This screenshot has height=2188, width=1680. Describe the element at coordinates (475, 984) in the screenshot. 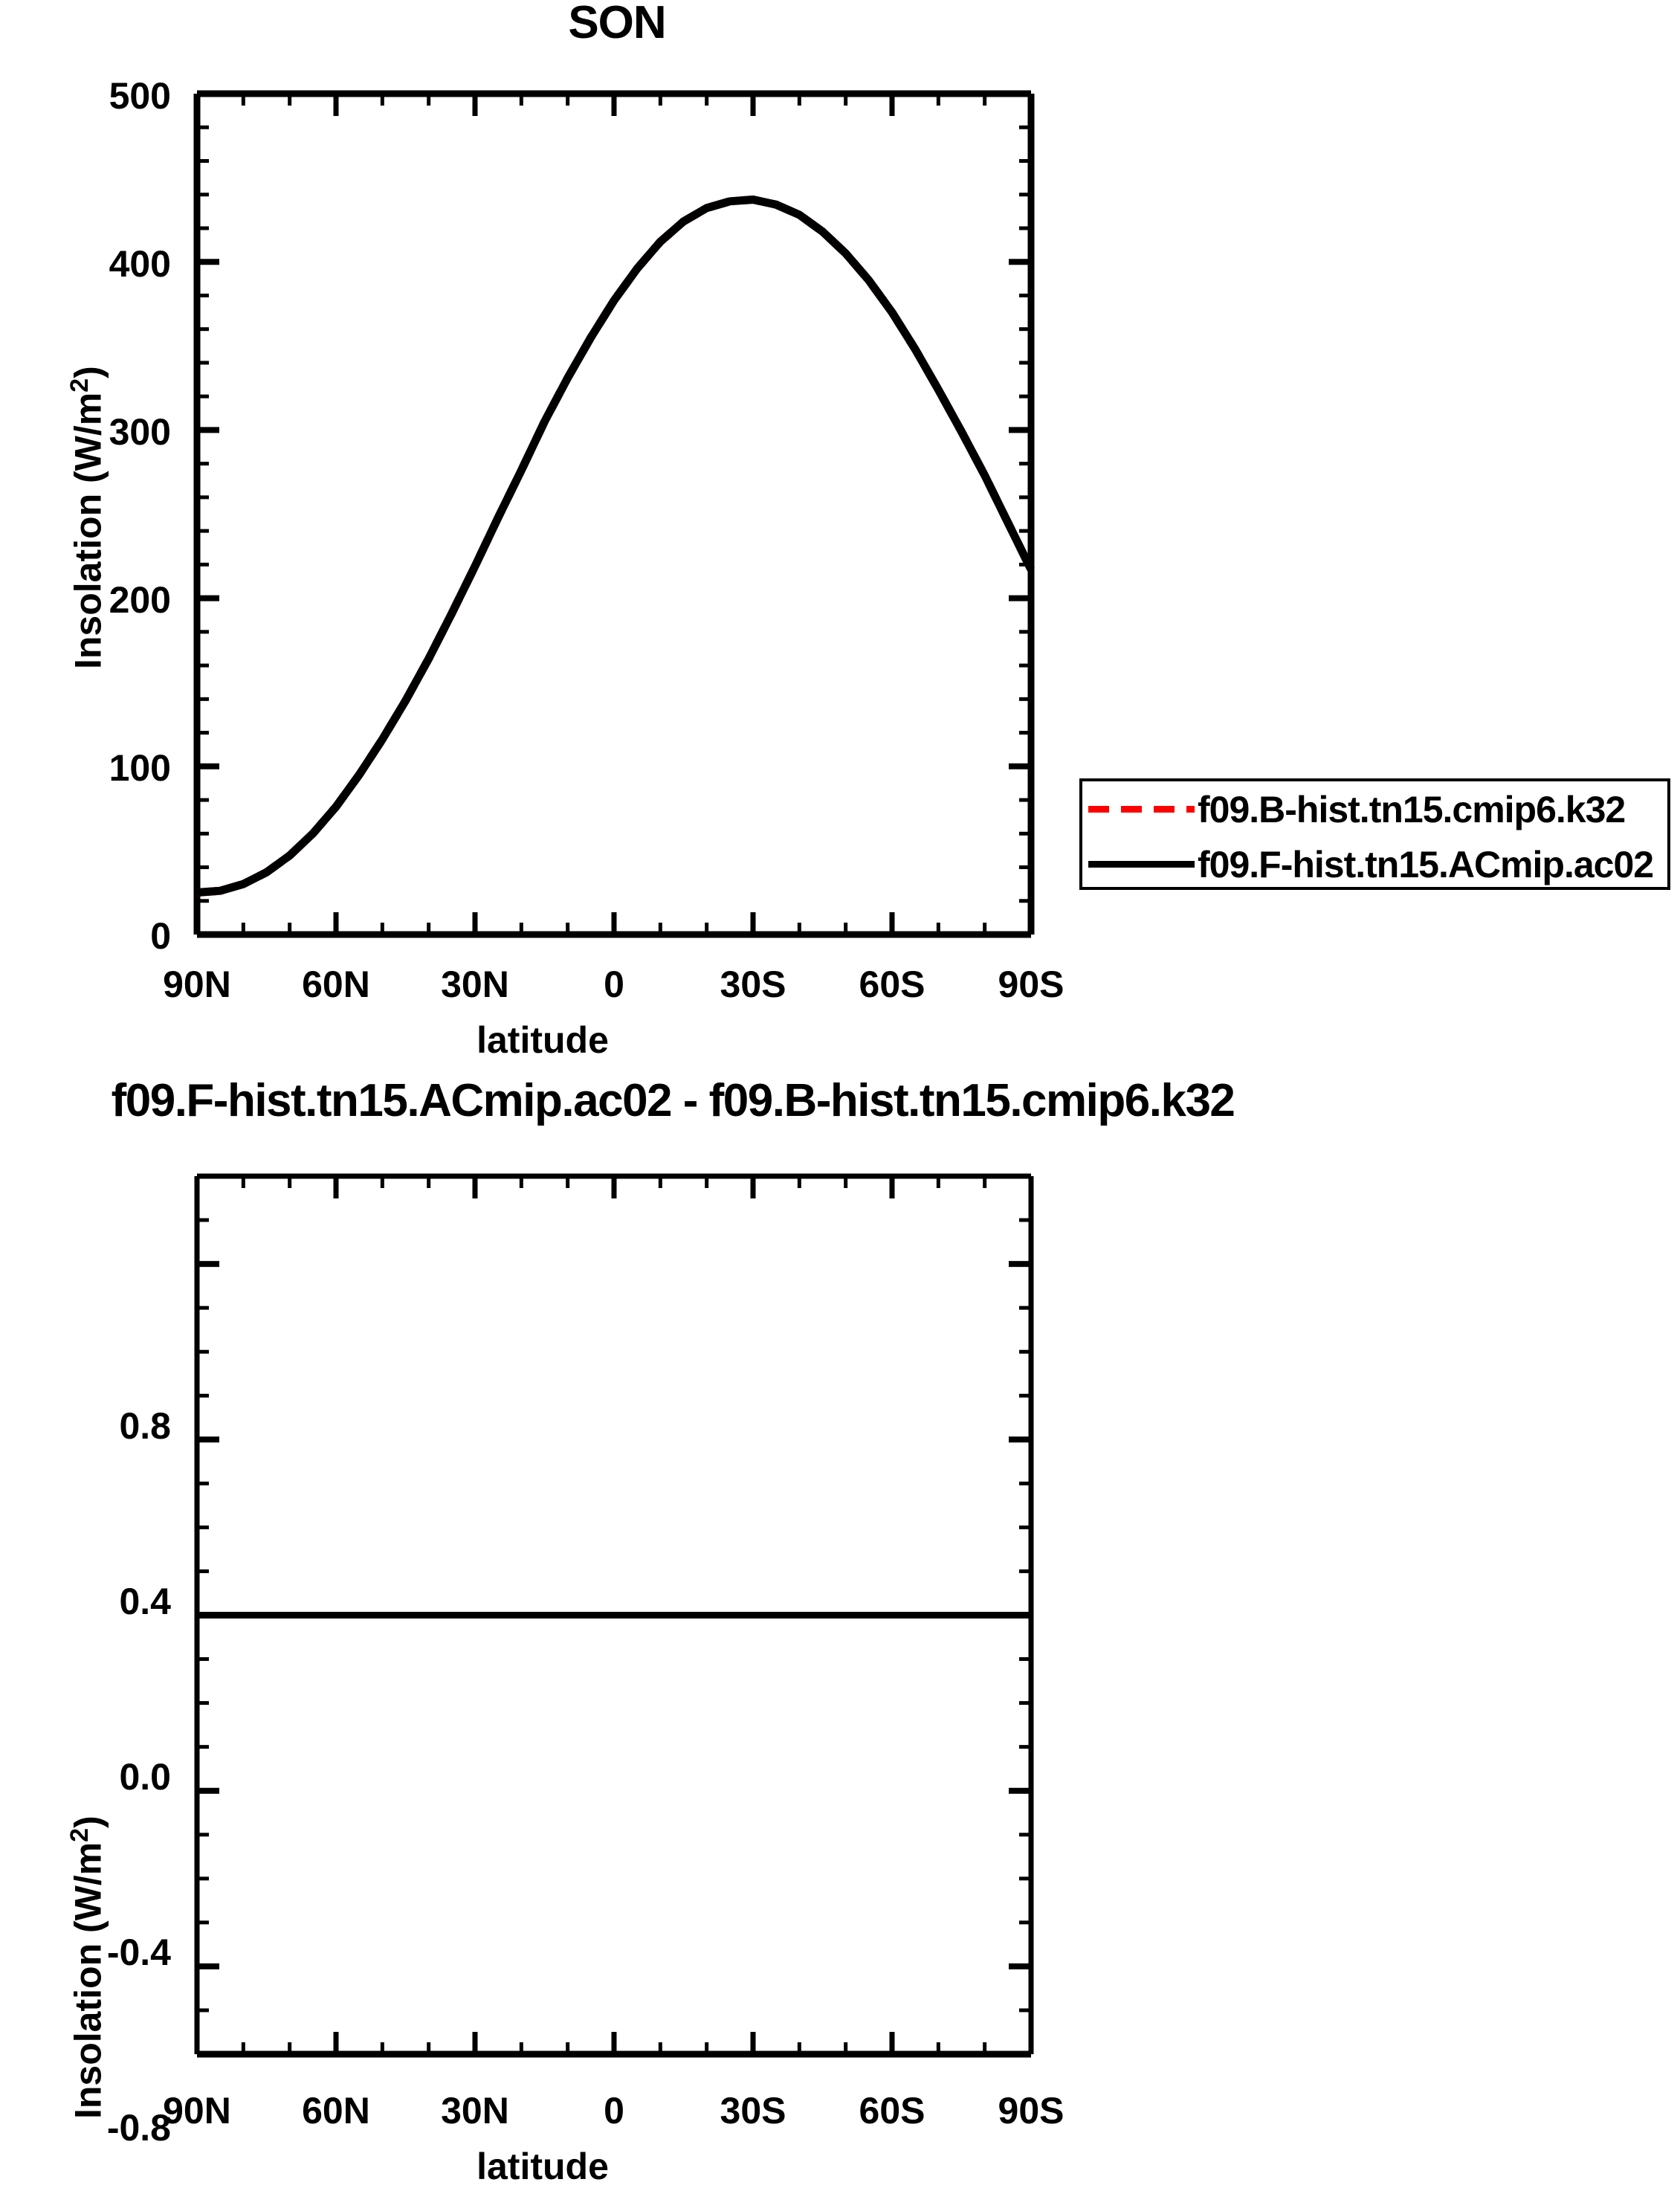

I see `top-xtick-30N: 30N` at that location.